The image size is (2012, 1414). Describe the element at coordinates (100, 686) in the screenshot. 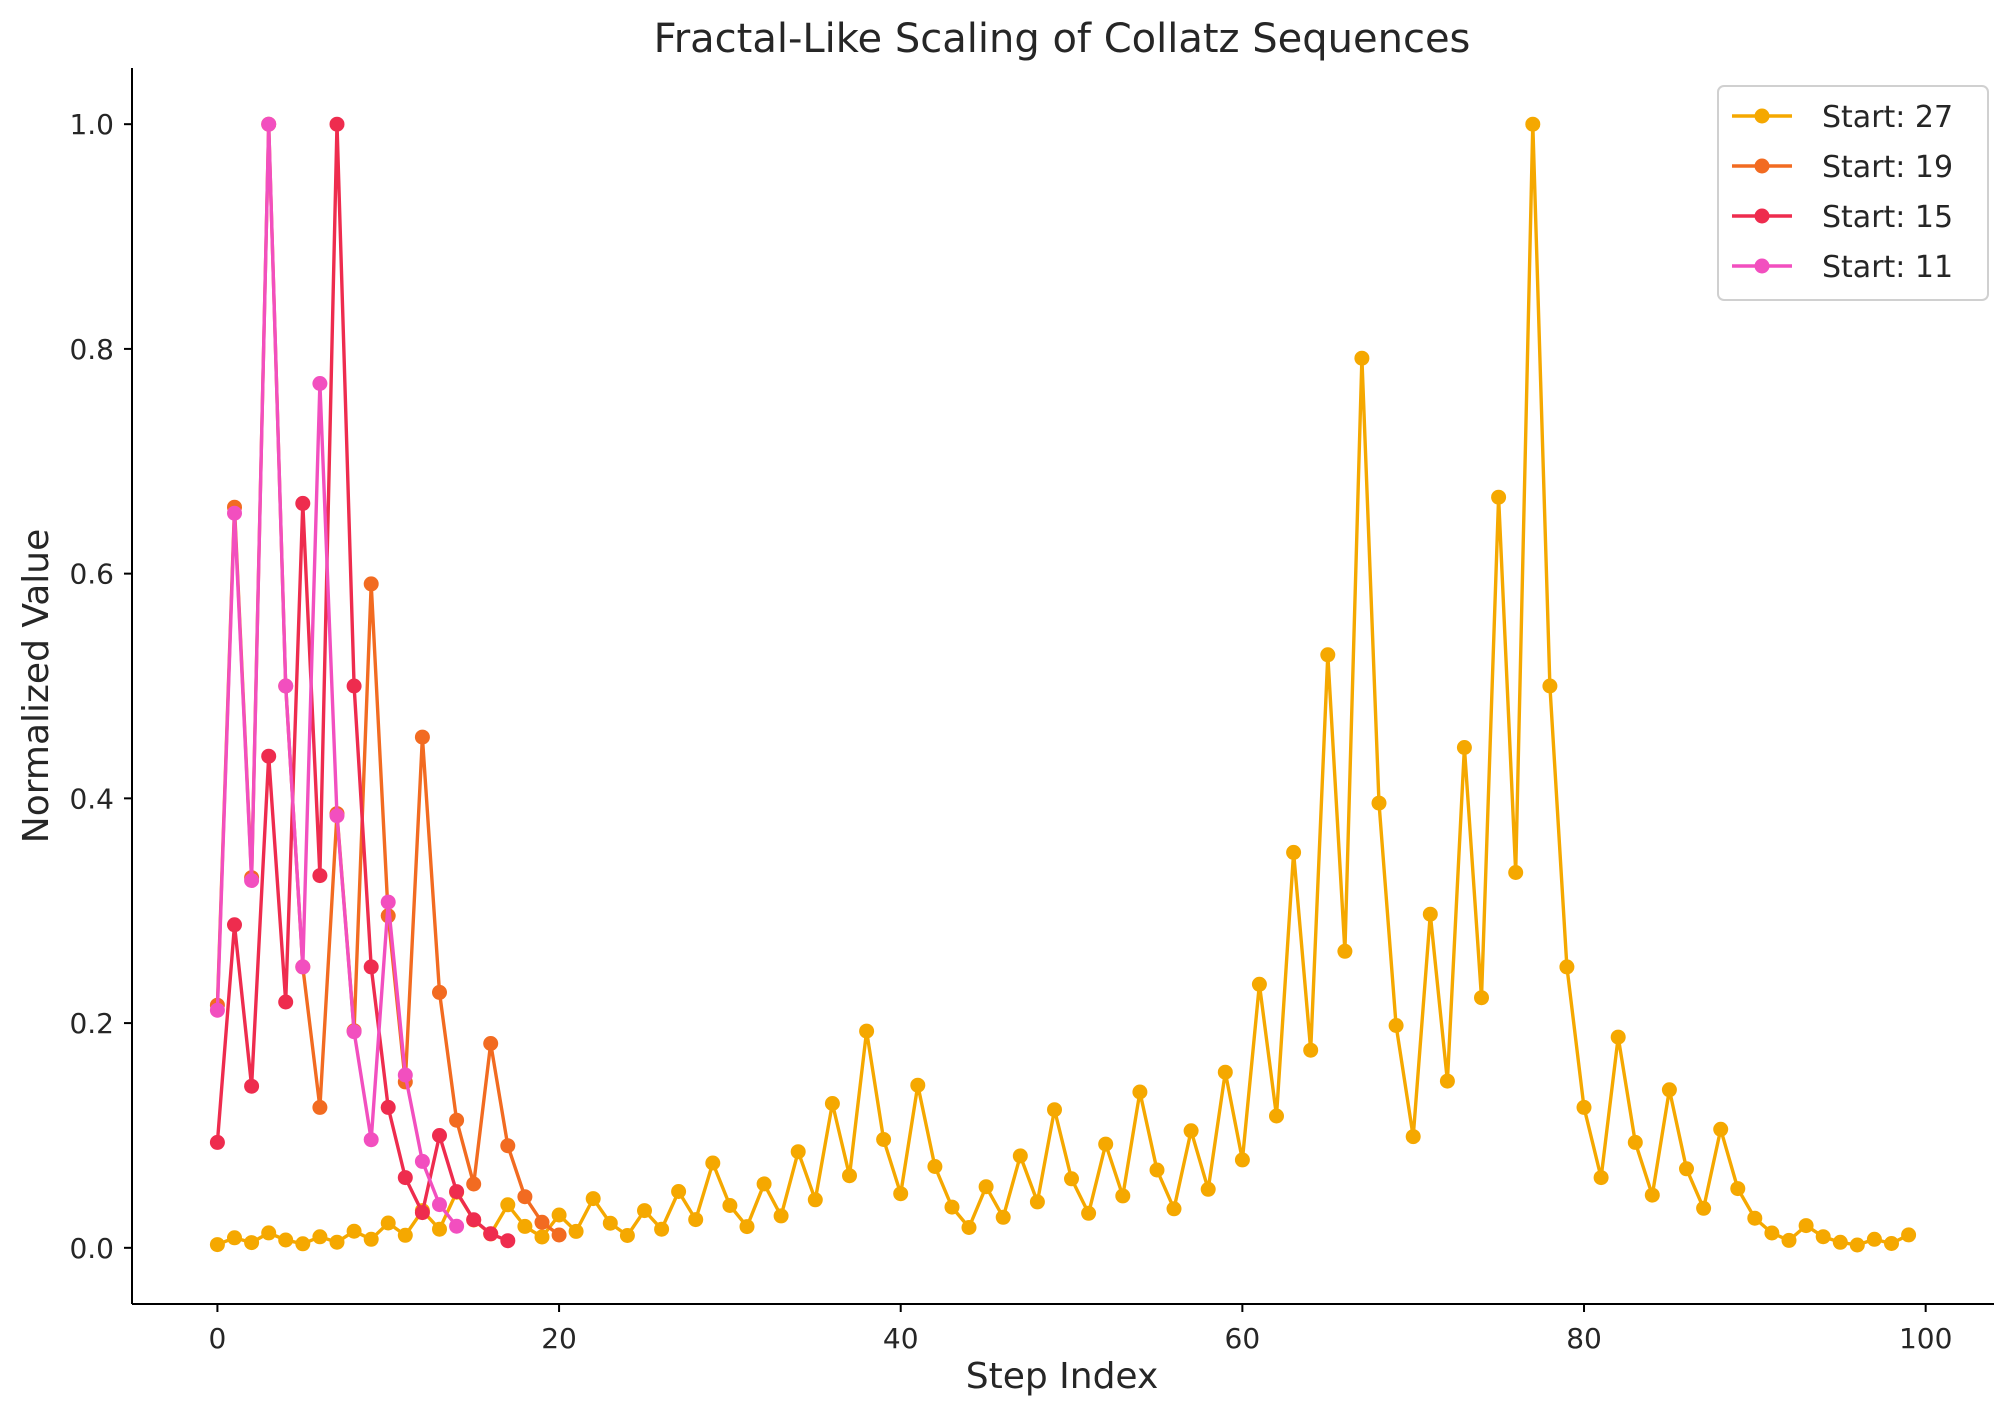

I see `y-ticks: 0.0 0.2 0.4 0.6 0.8 1.0` at that location.